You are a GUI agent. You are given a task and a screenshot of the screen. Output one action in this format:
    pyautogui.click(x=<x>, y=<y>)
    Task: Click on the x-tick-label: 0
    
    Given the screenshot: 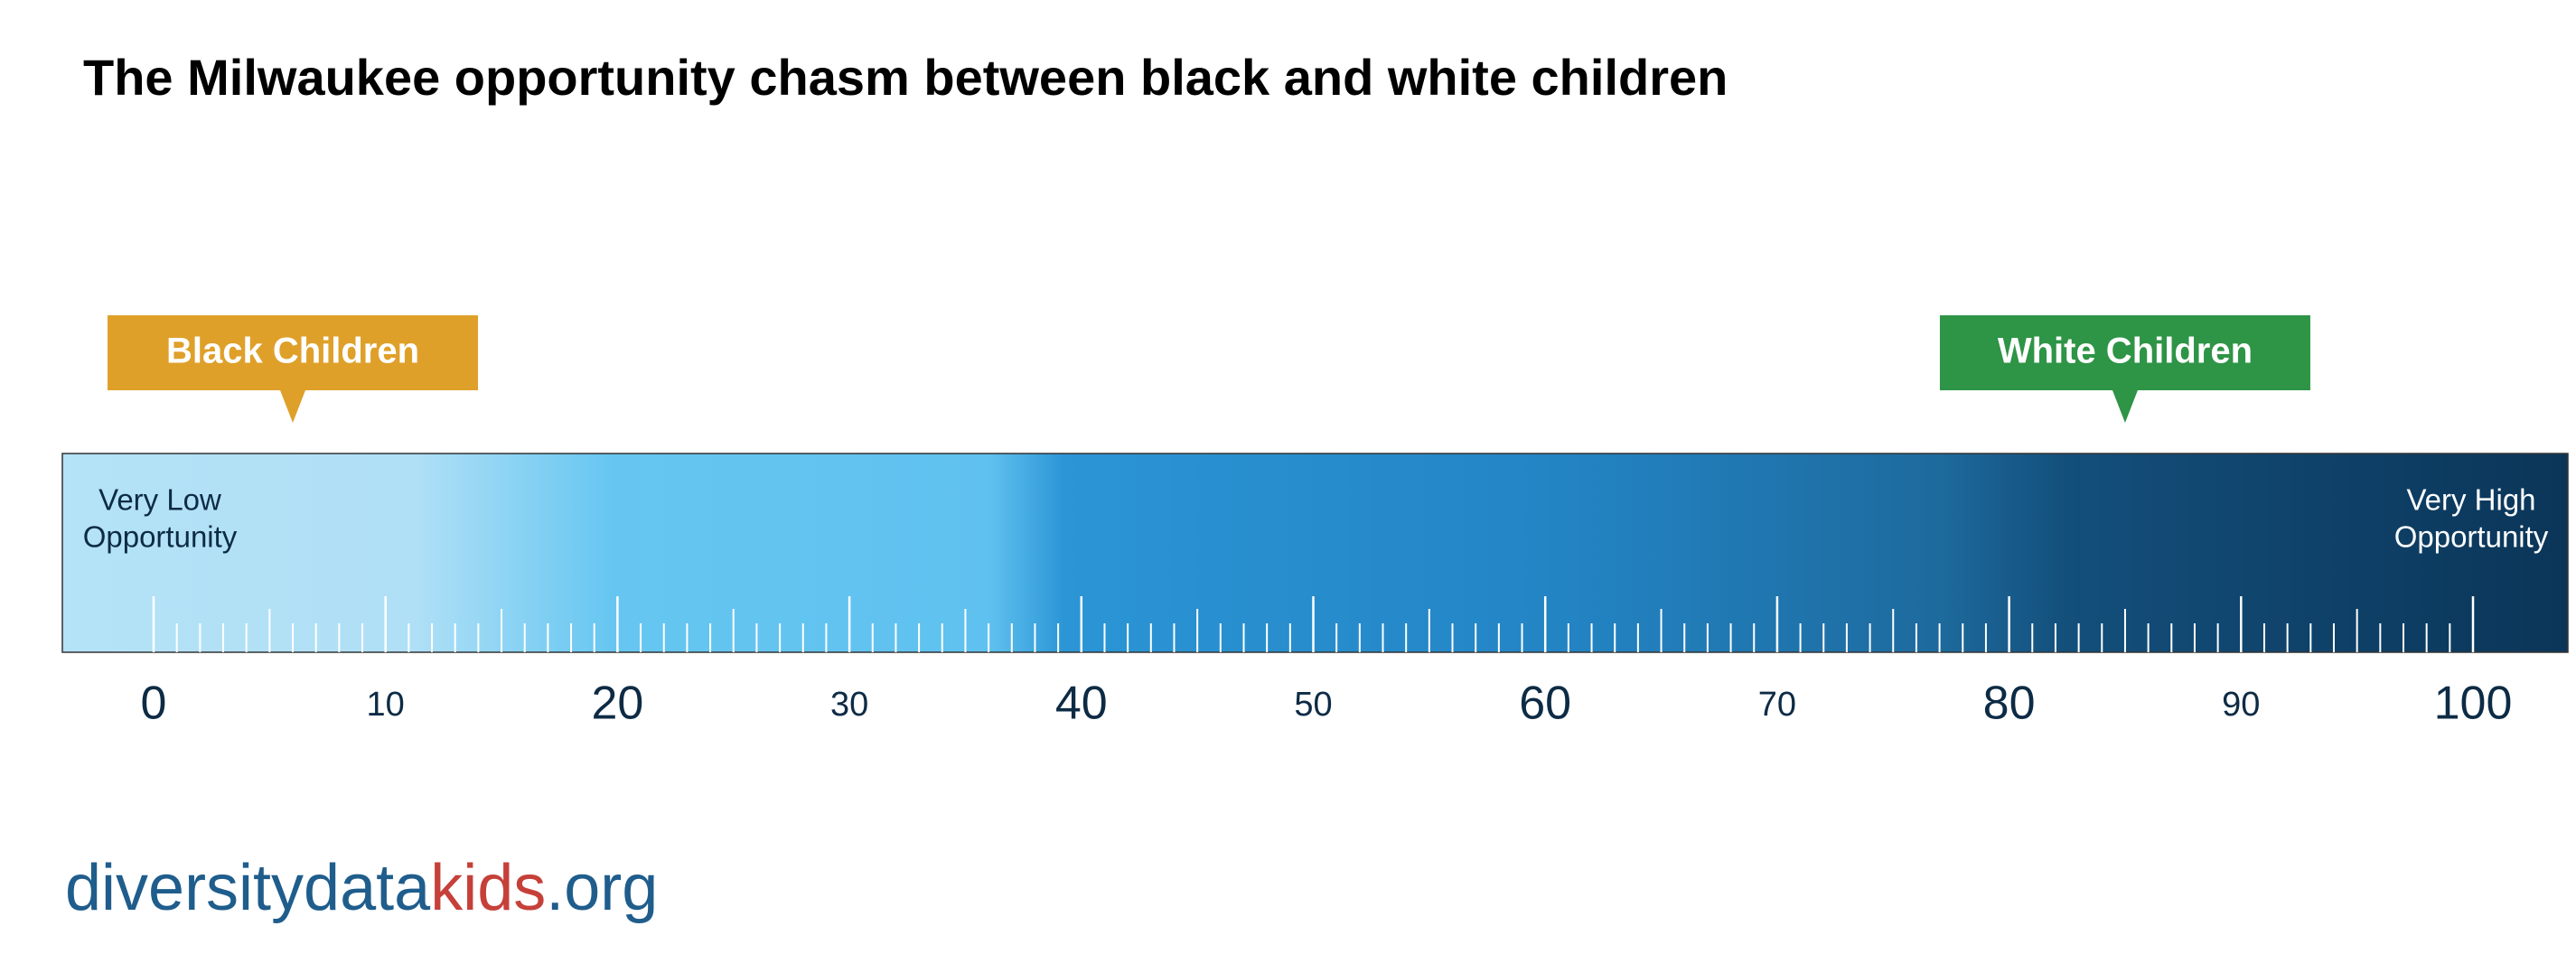 What is the action you would take?
    pyautogui.click(x=154, y=704)
    